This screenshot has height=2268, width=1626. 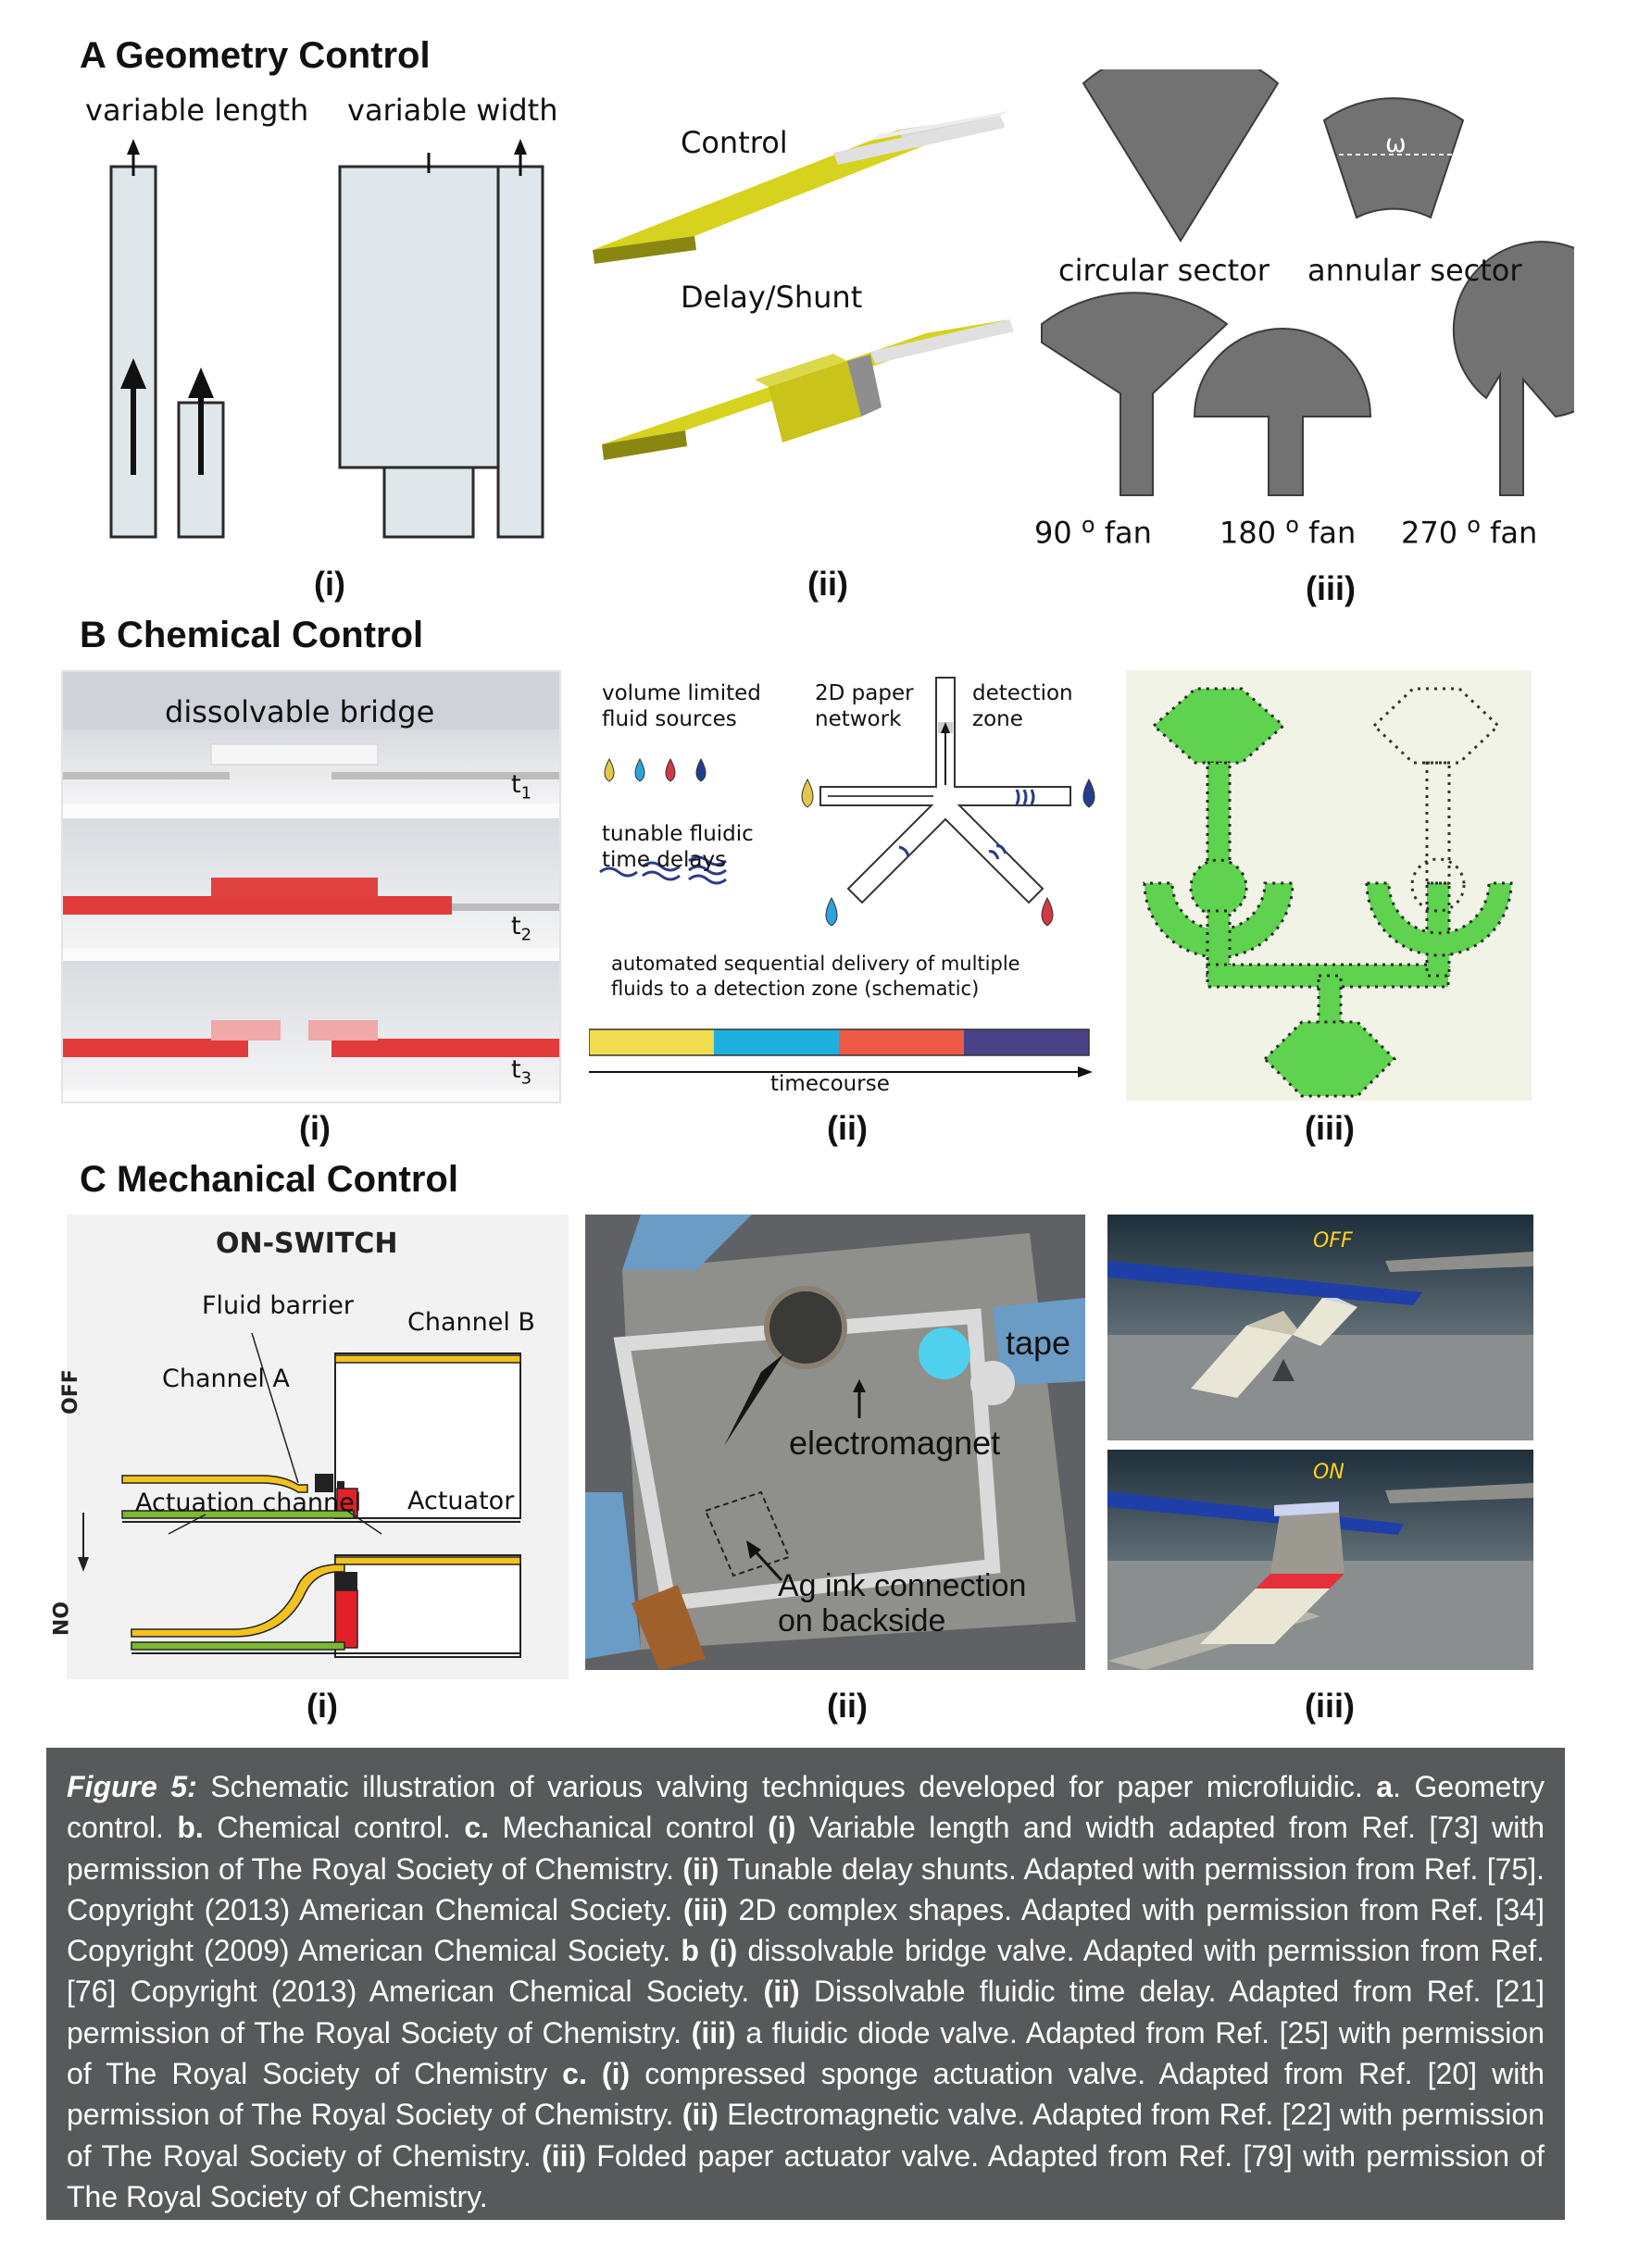 What do you see at coordinates (461, 1501) in the screenshot?
I see `actuator-label: Actuator` at bounding box center [461, 1501].